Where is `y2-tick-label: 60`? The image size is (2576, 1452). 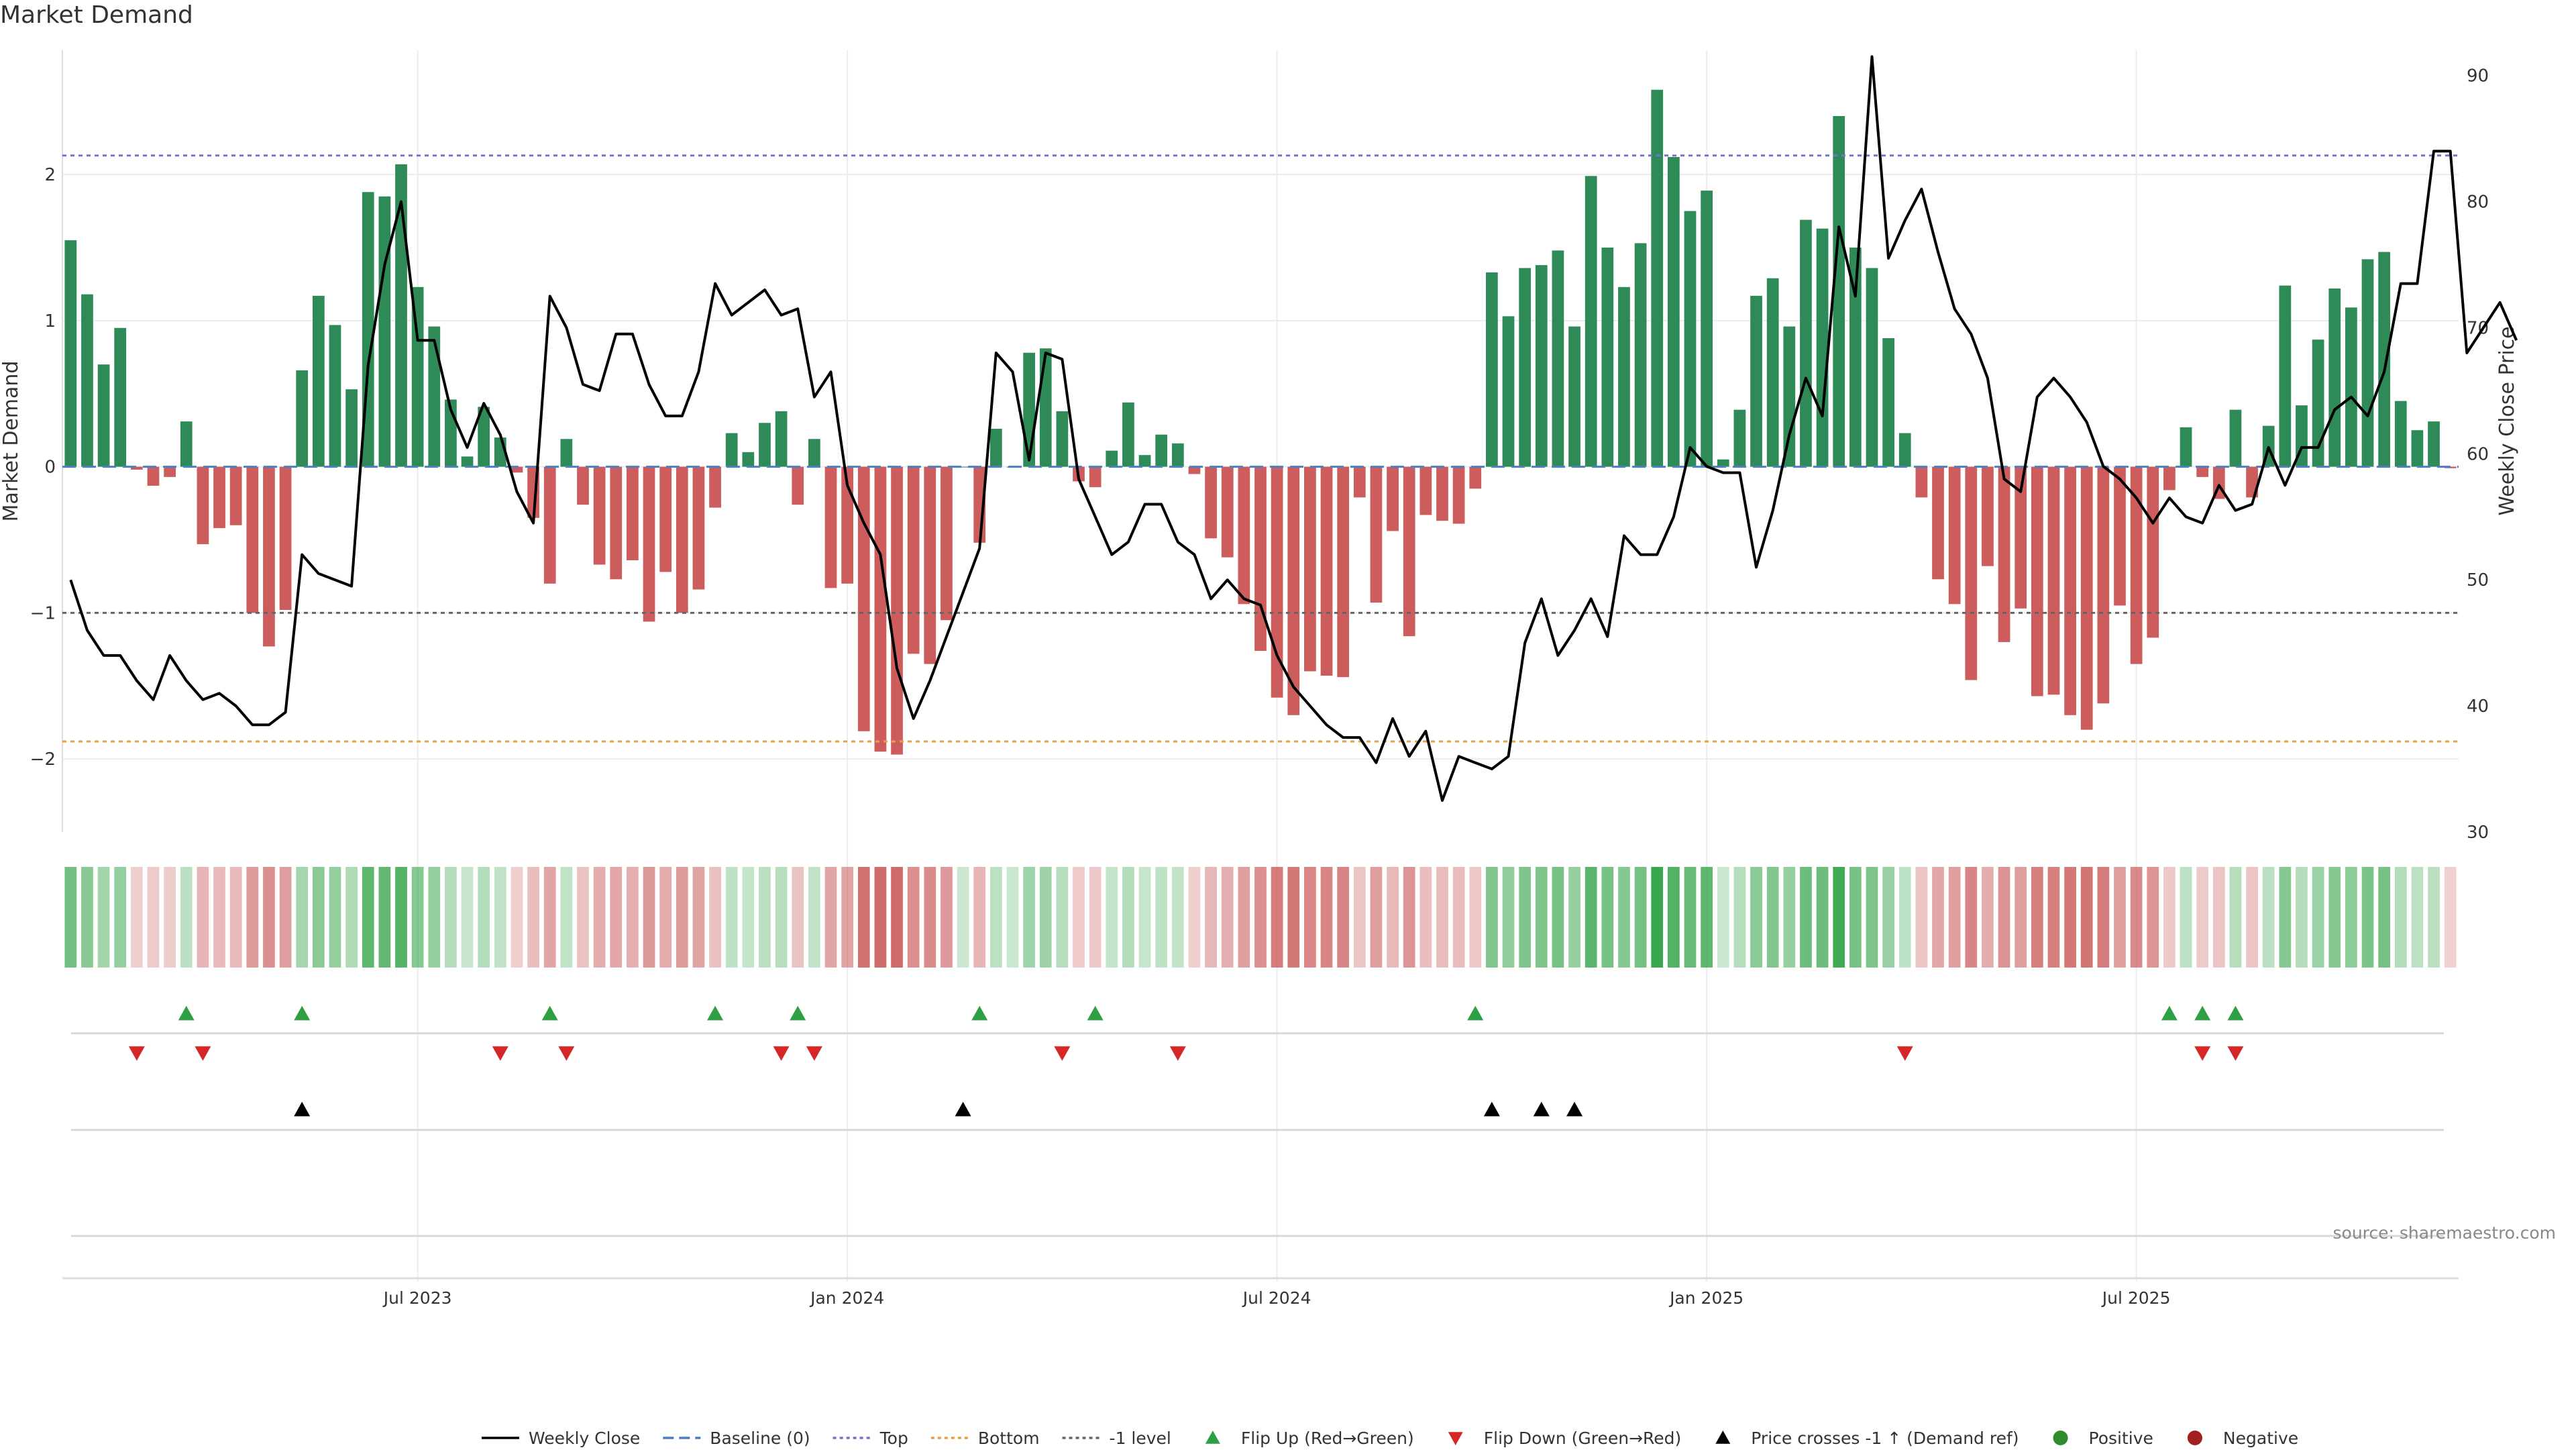 y2-tick-label: 60 is located at coordinates (2478, 454).